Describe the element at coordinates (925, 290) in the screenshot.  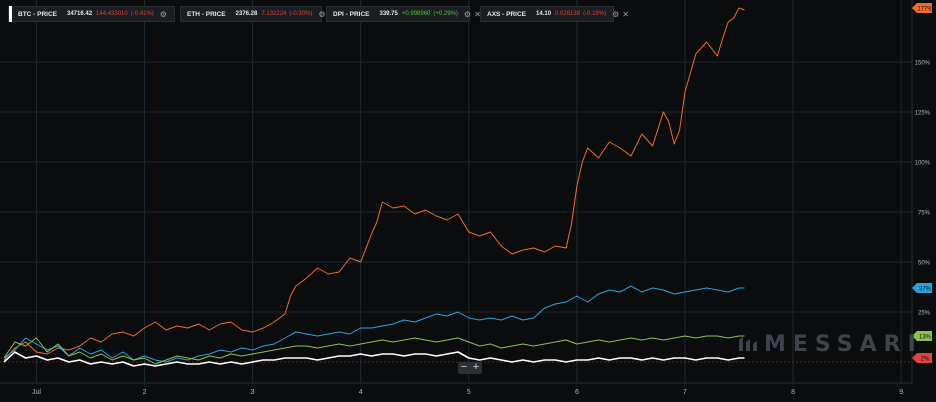
I see `end-label-text: 37%` at that location.